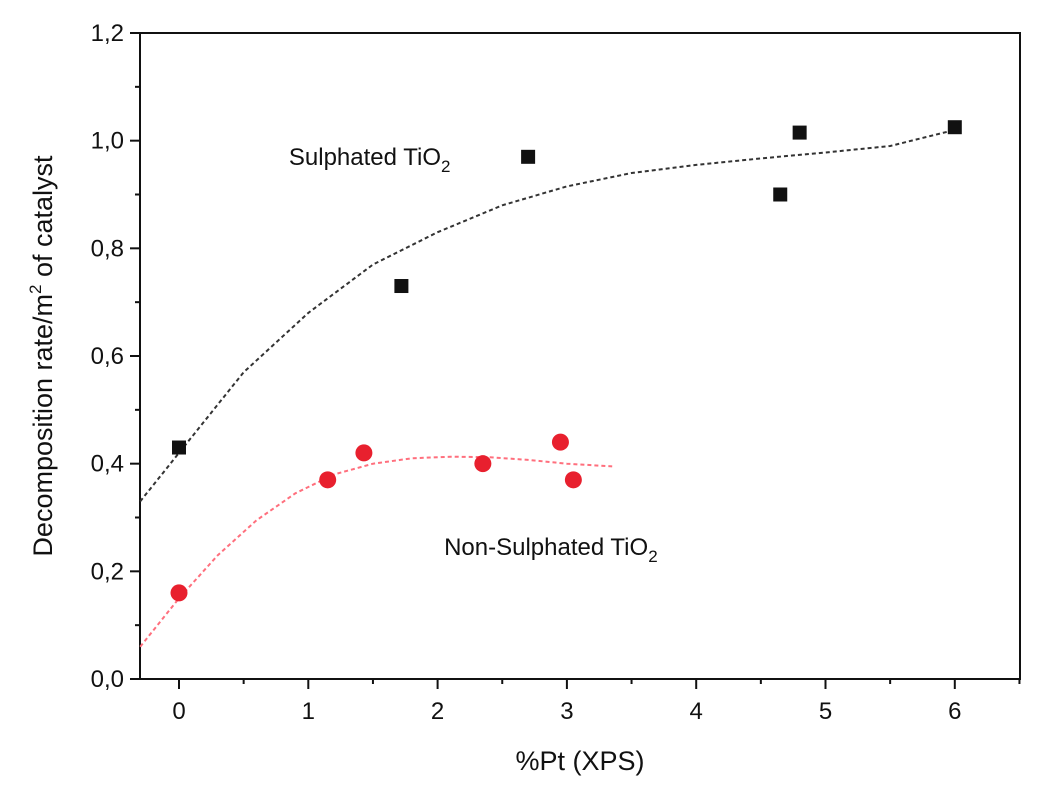  I want to click on y-tick-label: 0,8, so click(107, 248).